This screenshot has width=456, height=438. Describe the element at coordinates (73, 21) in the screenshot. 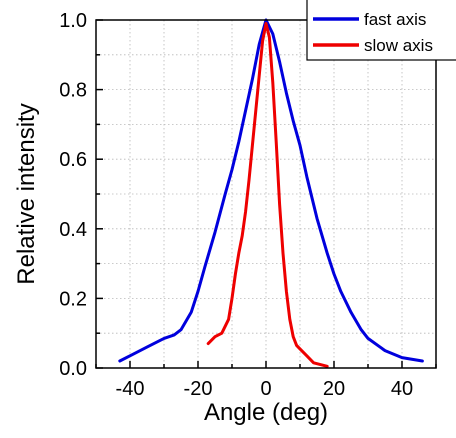

I see `y-tick-label: 1.0` at that location.